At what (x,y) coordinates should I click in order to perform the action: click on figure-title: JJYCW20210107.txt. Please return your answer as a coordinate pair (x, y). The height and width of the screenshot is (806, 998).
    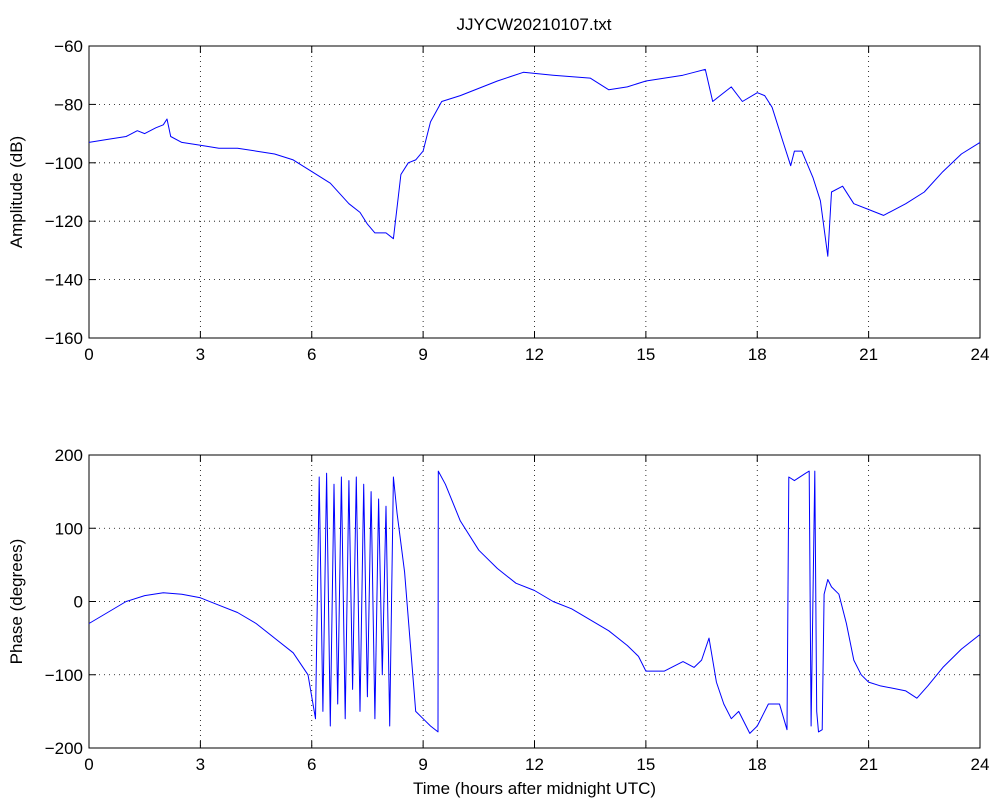
    Looking at the image, I should click on (534, 24).